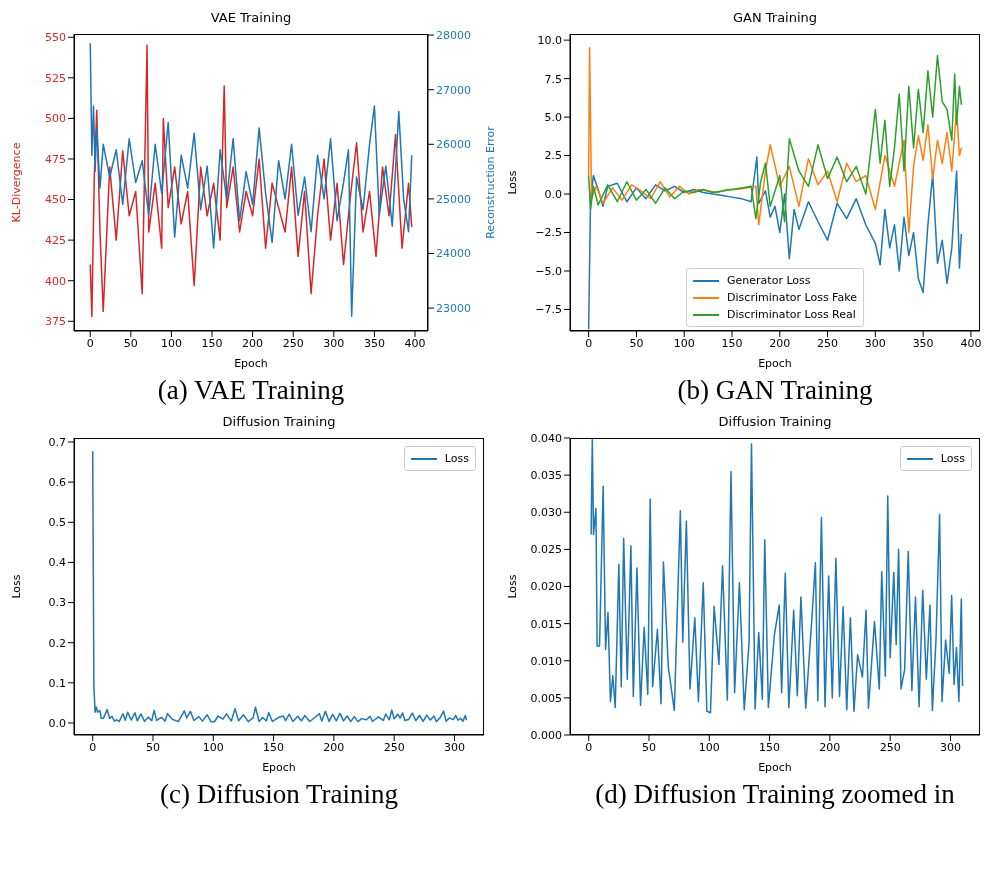 The width and height of the screenshot is (1003, 883). What do you see at coordinates (57, 643) in the screenshot?
I see `y-tick-label: 0.2` at bounding box center [57, 643].